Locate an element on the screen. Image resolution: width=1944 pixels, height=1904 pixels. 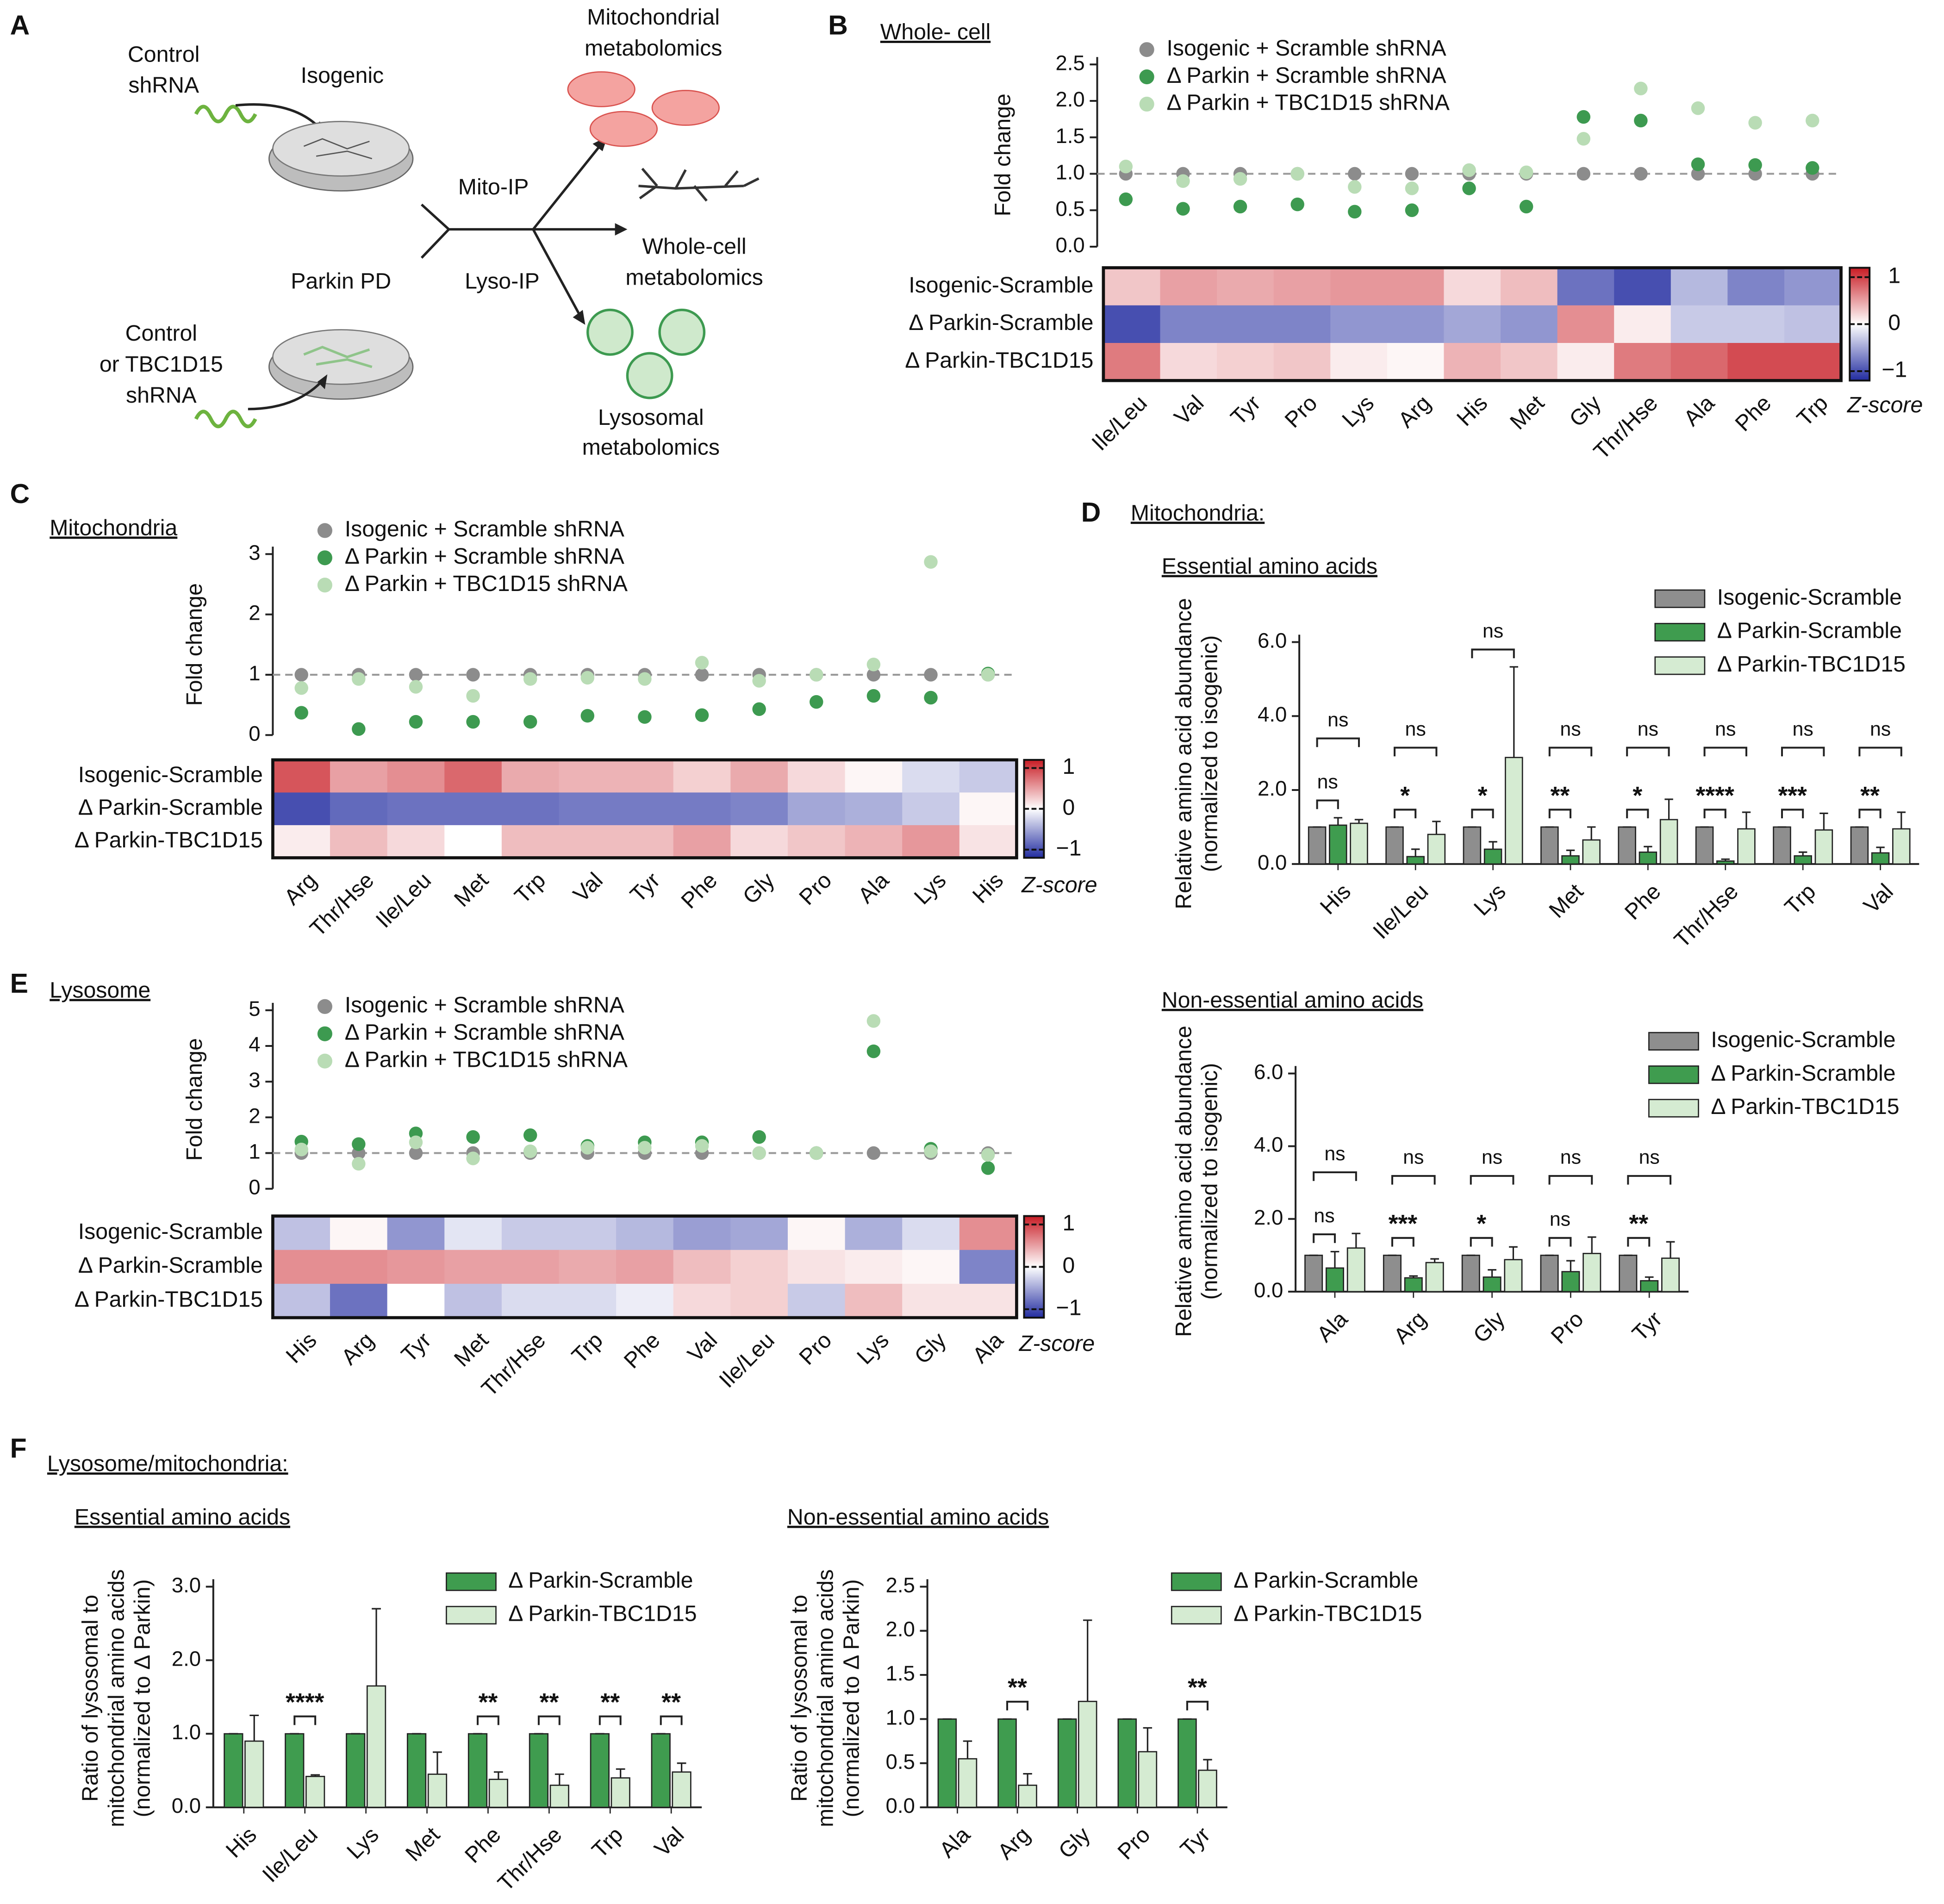
panel-label: E is located at coordinates (19, 984).